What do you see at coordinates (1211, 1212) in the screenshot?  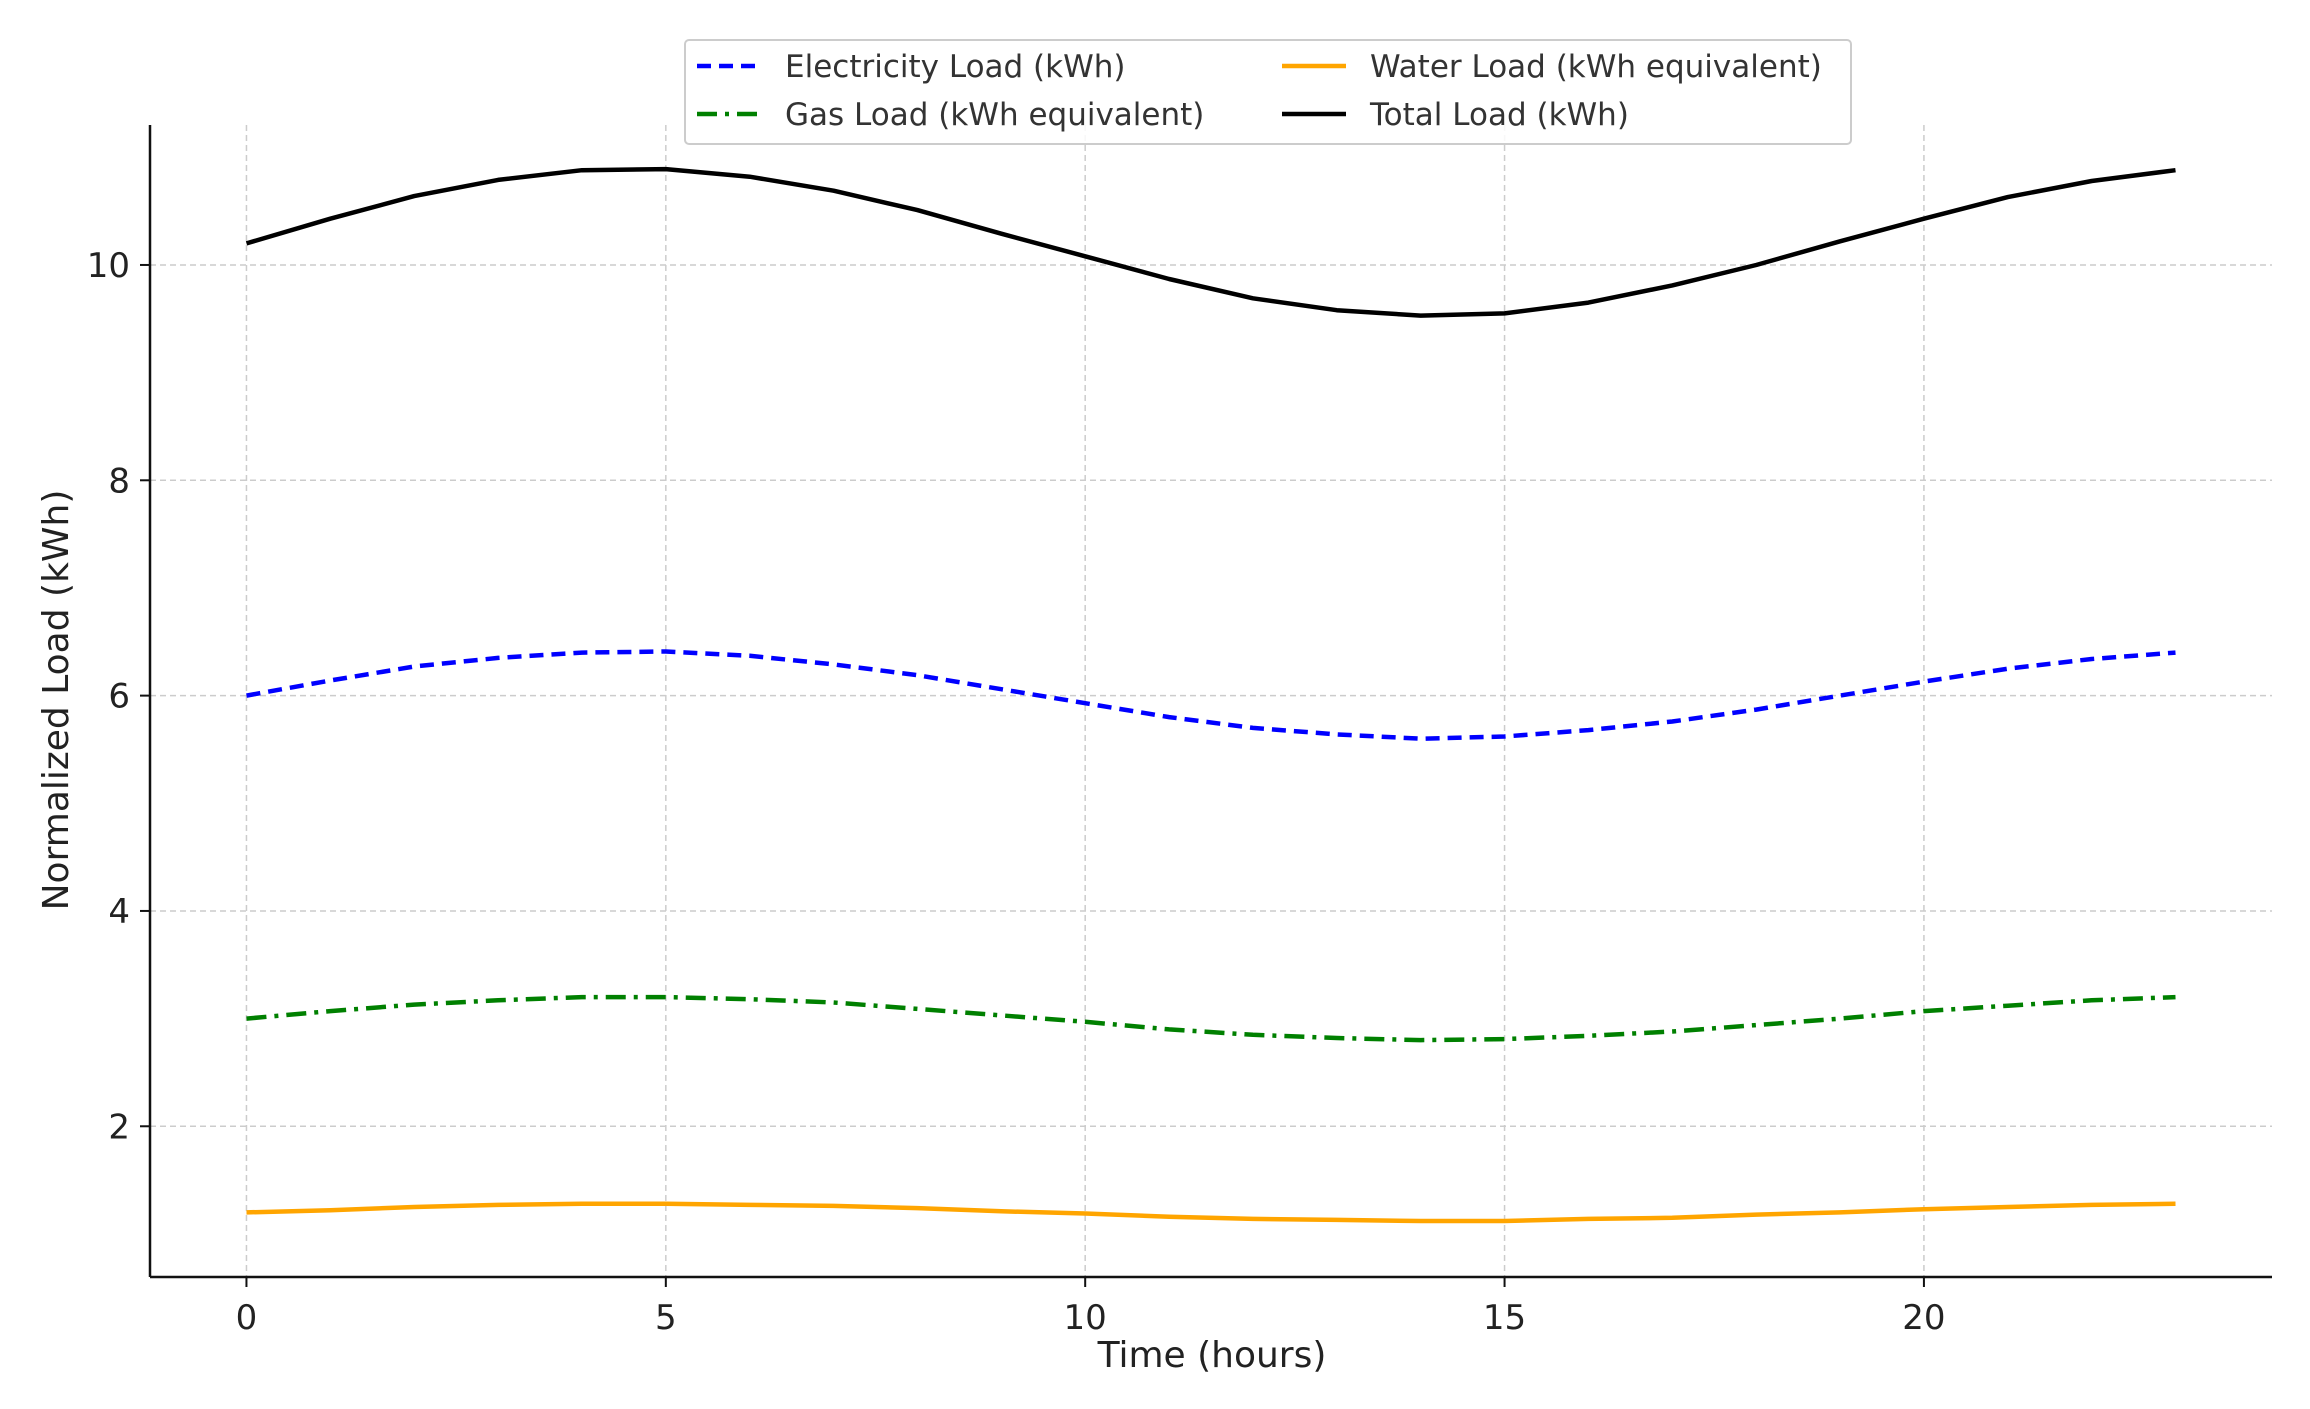 I see `series-line-water-load-kwh-equivalent` at bounding box center [1211, 1212].